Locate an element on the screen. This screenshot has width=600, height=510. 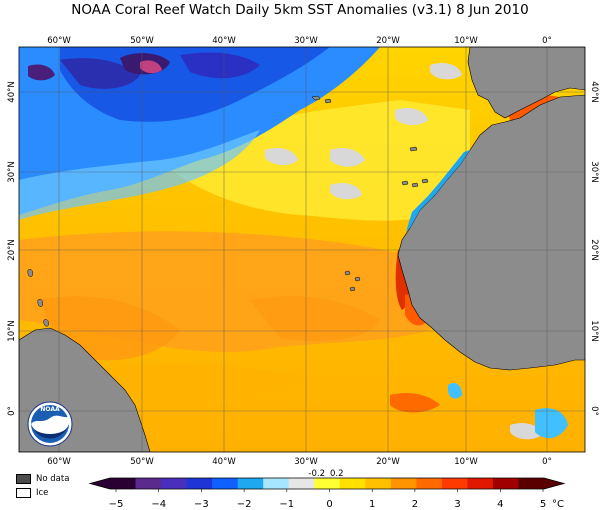
noaa-logo-text: NOAA is located at coordinates (50, 409).